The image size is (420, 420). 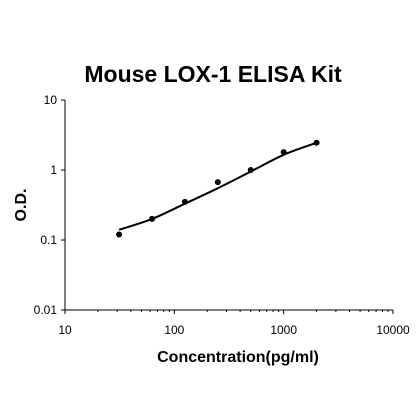 I want to click on data-points, so click(x=218, y=188).